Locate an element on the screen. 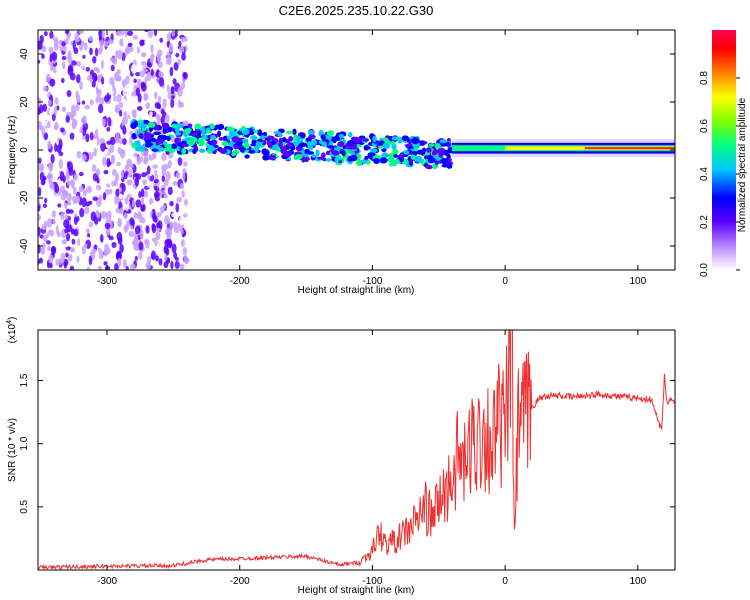 Image resolution: width=750 pixels, height=600 pixels. spectrogram-ylabel: Frequency (Hz) is located at coordinates (12, 150).